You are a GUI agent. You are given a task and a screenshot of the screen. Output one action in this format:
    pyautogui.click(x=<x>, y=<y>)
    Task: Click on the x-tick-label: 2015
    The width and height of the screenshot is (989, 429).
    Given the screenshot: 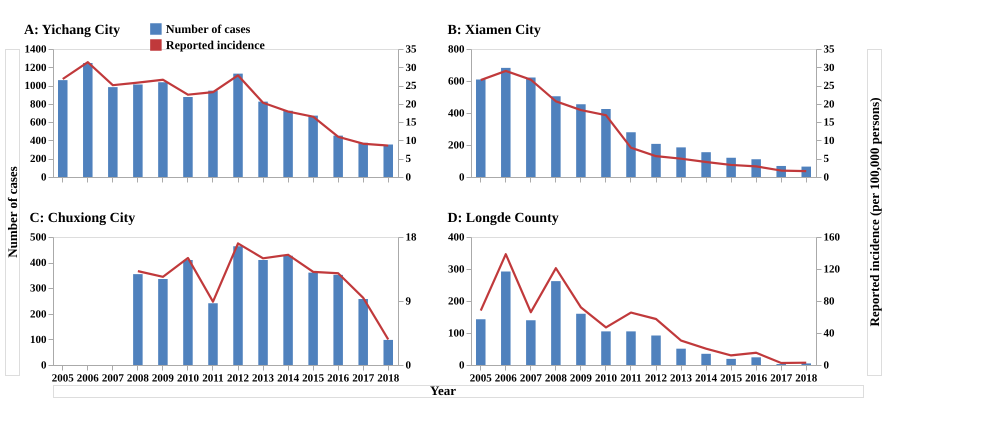 What is the action you would take?
    pyautogui.click(x=731, y=378)
    